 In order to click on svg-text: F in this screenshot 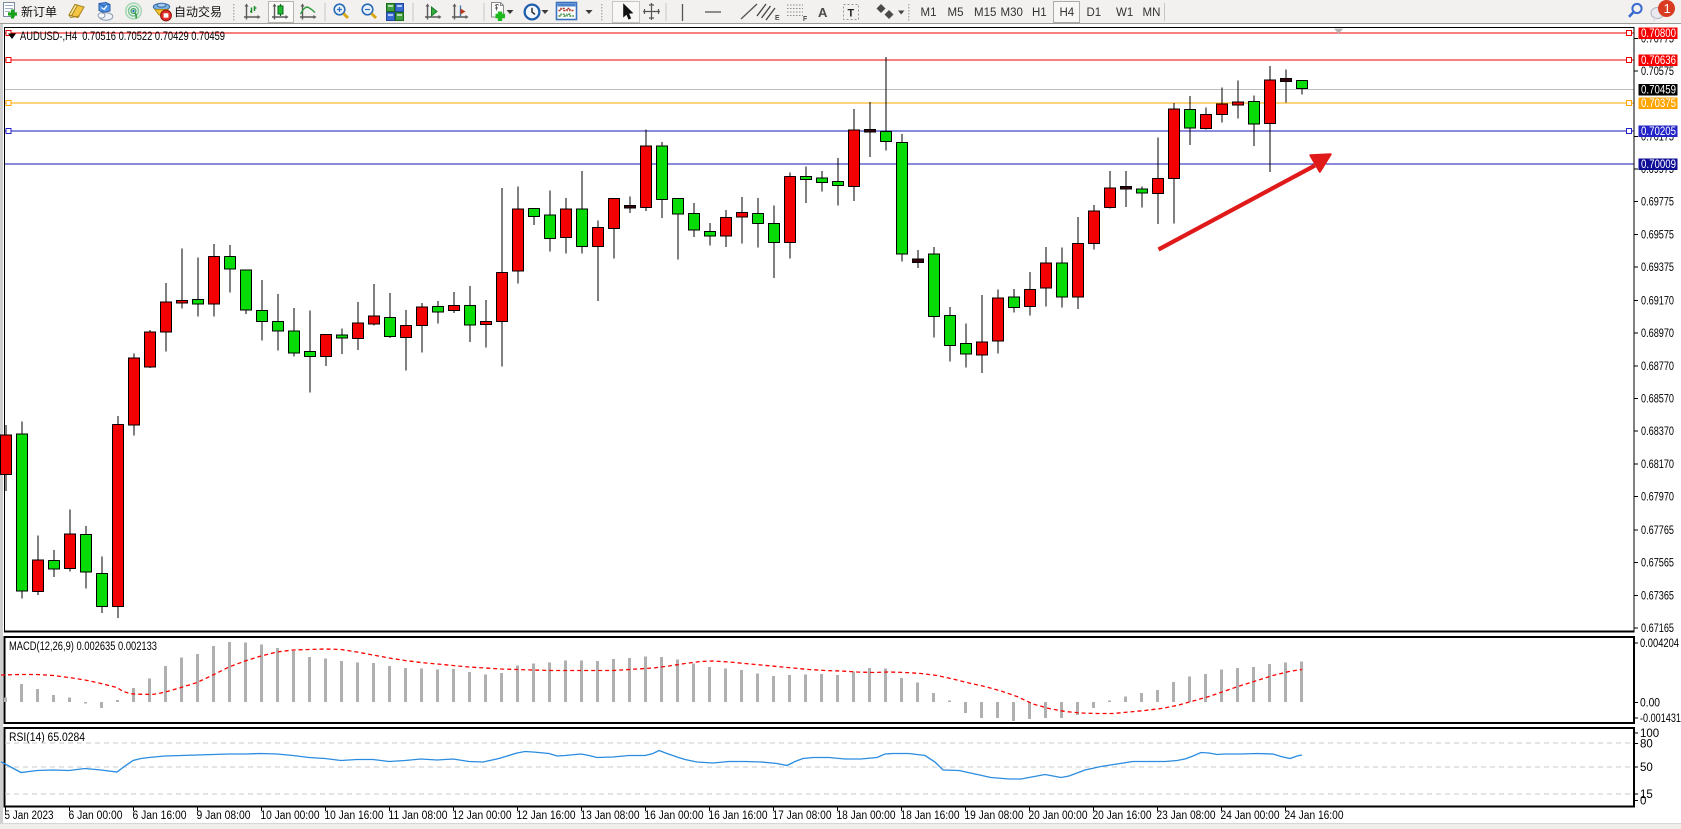, I will do `click(805, 19)`.